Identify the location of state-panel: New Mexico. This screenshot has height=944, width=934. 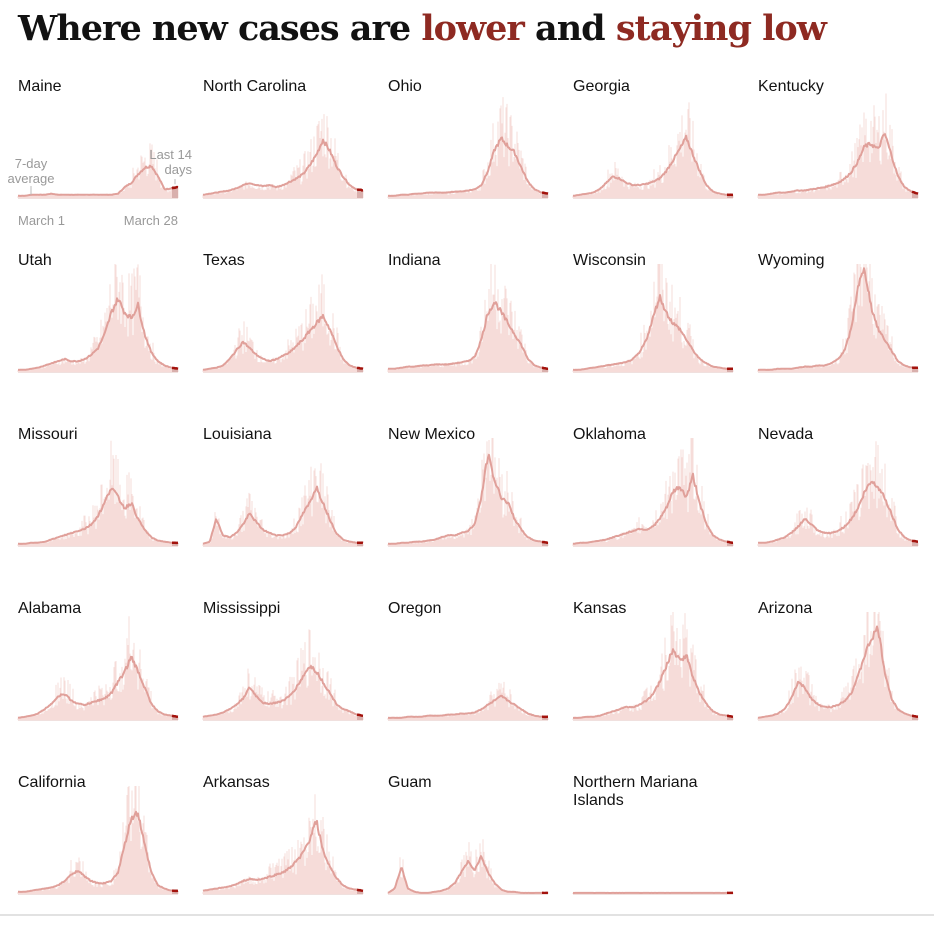
(473, 511).